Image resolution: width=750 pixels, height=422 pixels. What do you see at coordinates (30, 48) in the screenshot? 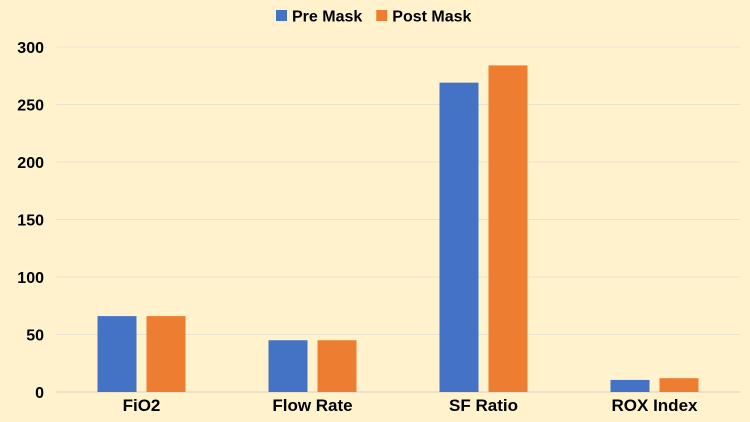
I see `y-tick-label: 300` at bounding box center [30, 48].